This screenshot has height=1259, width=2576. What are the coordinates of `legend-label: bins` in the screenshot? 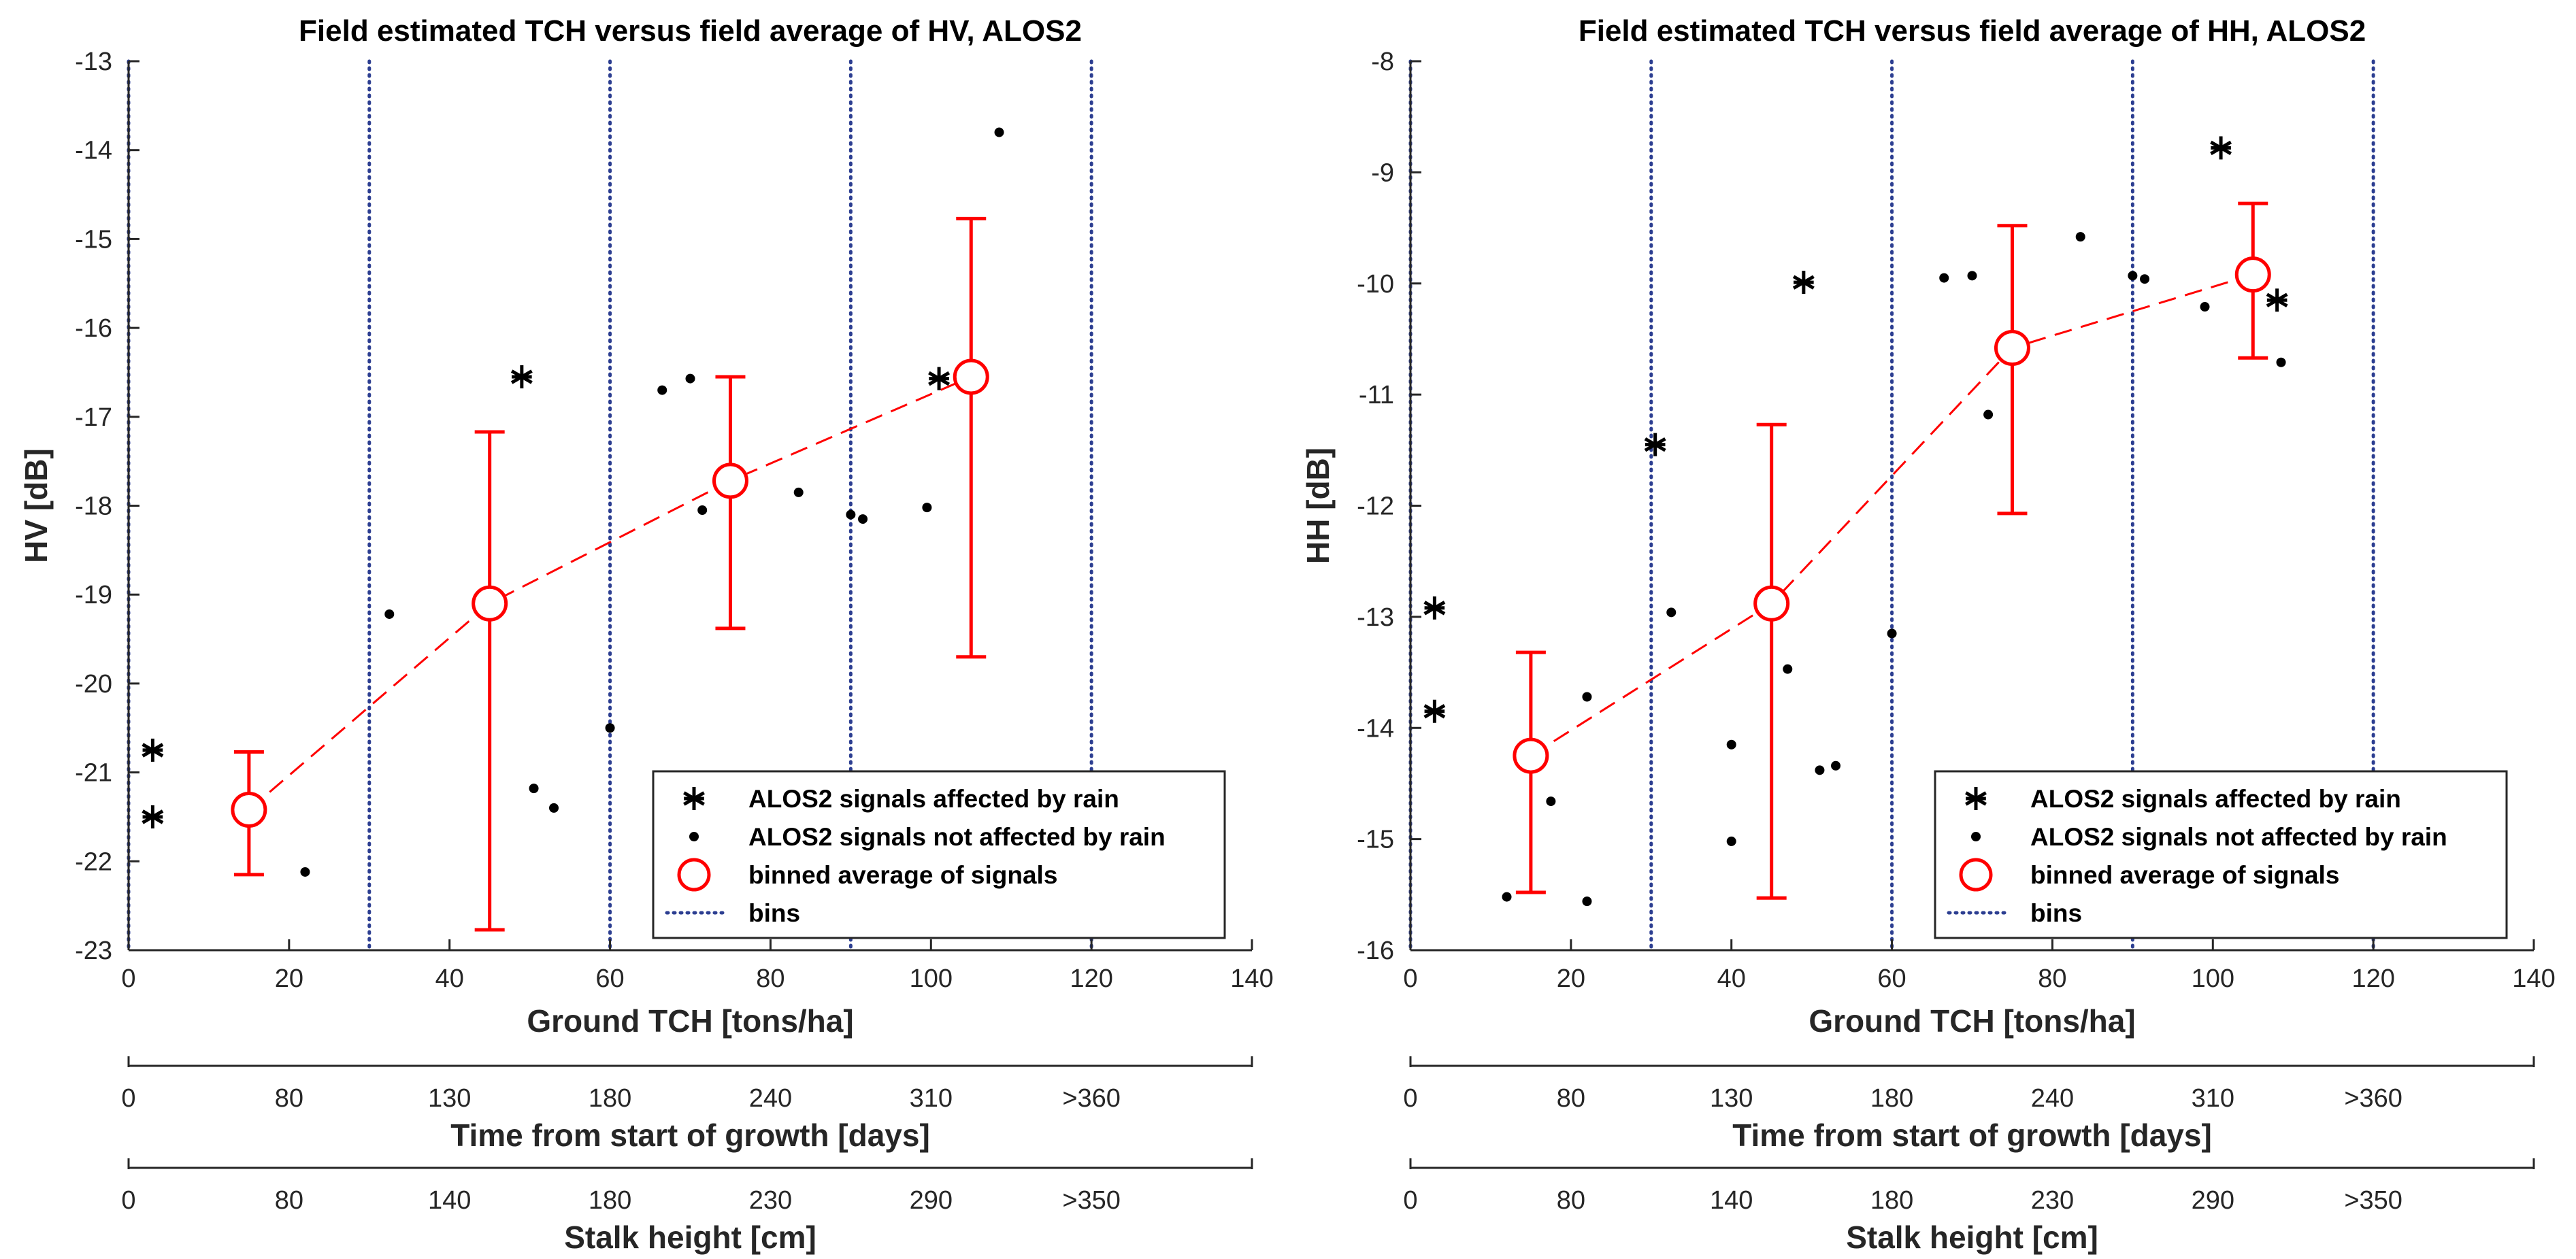 It's located at (2056, 913).